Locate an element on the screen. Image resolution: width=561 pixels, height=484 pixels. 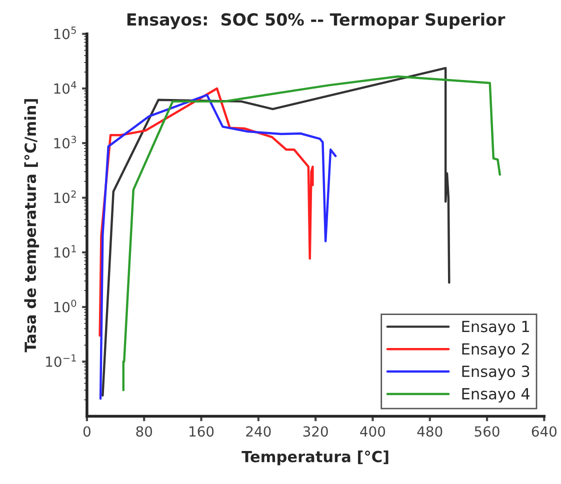
legend-label: Ensayo 2 is located at coordinates (495, 350).